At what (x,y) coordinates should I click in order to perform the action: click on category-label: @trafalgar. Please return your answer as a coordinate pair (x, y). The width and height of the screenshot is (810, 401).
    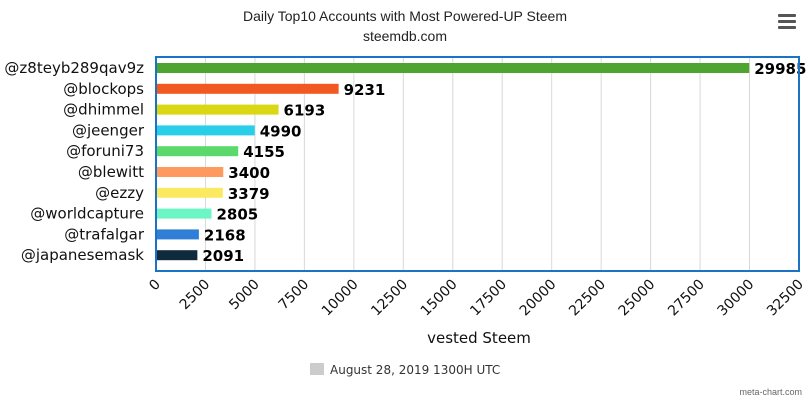
    Looking at the image, I should click on (104, 234).